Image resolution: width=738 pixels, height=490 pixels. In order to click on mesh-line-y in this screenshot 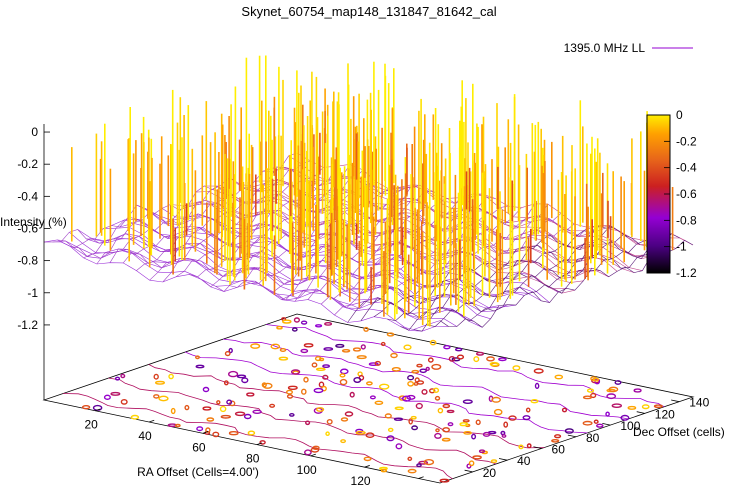, I will do `click(553, 280)`.